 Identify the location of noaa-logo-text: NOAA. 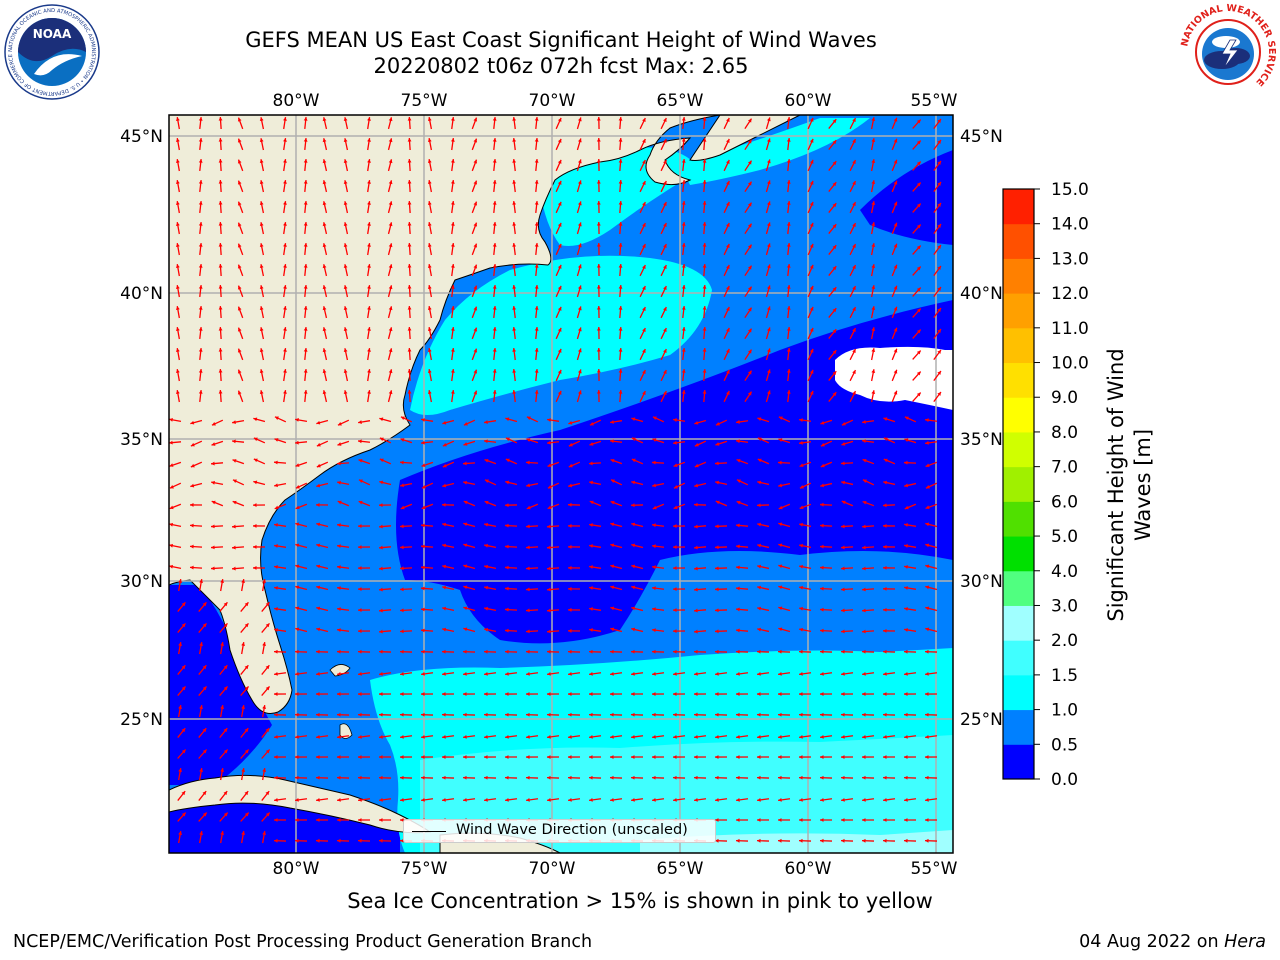
(52, 34).